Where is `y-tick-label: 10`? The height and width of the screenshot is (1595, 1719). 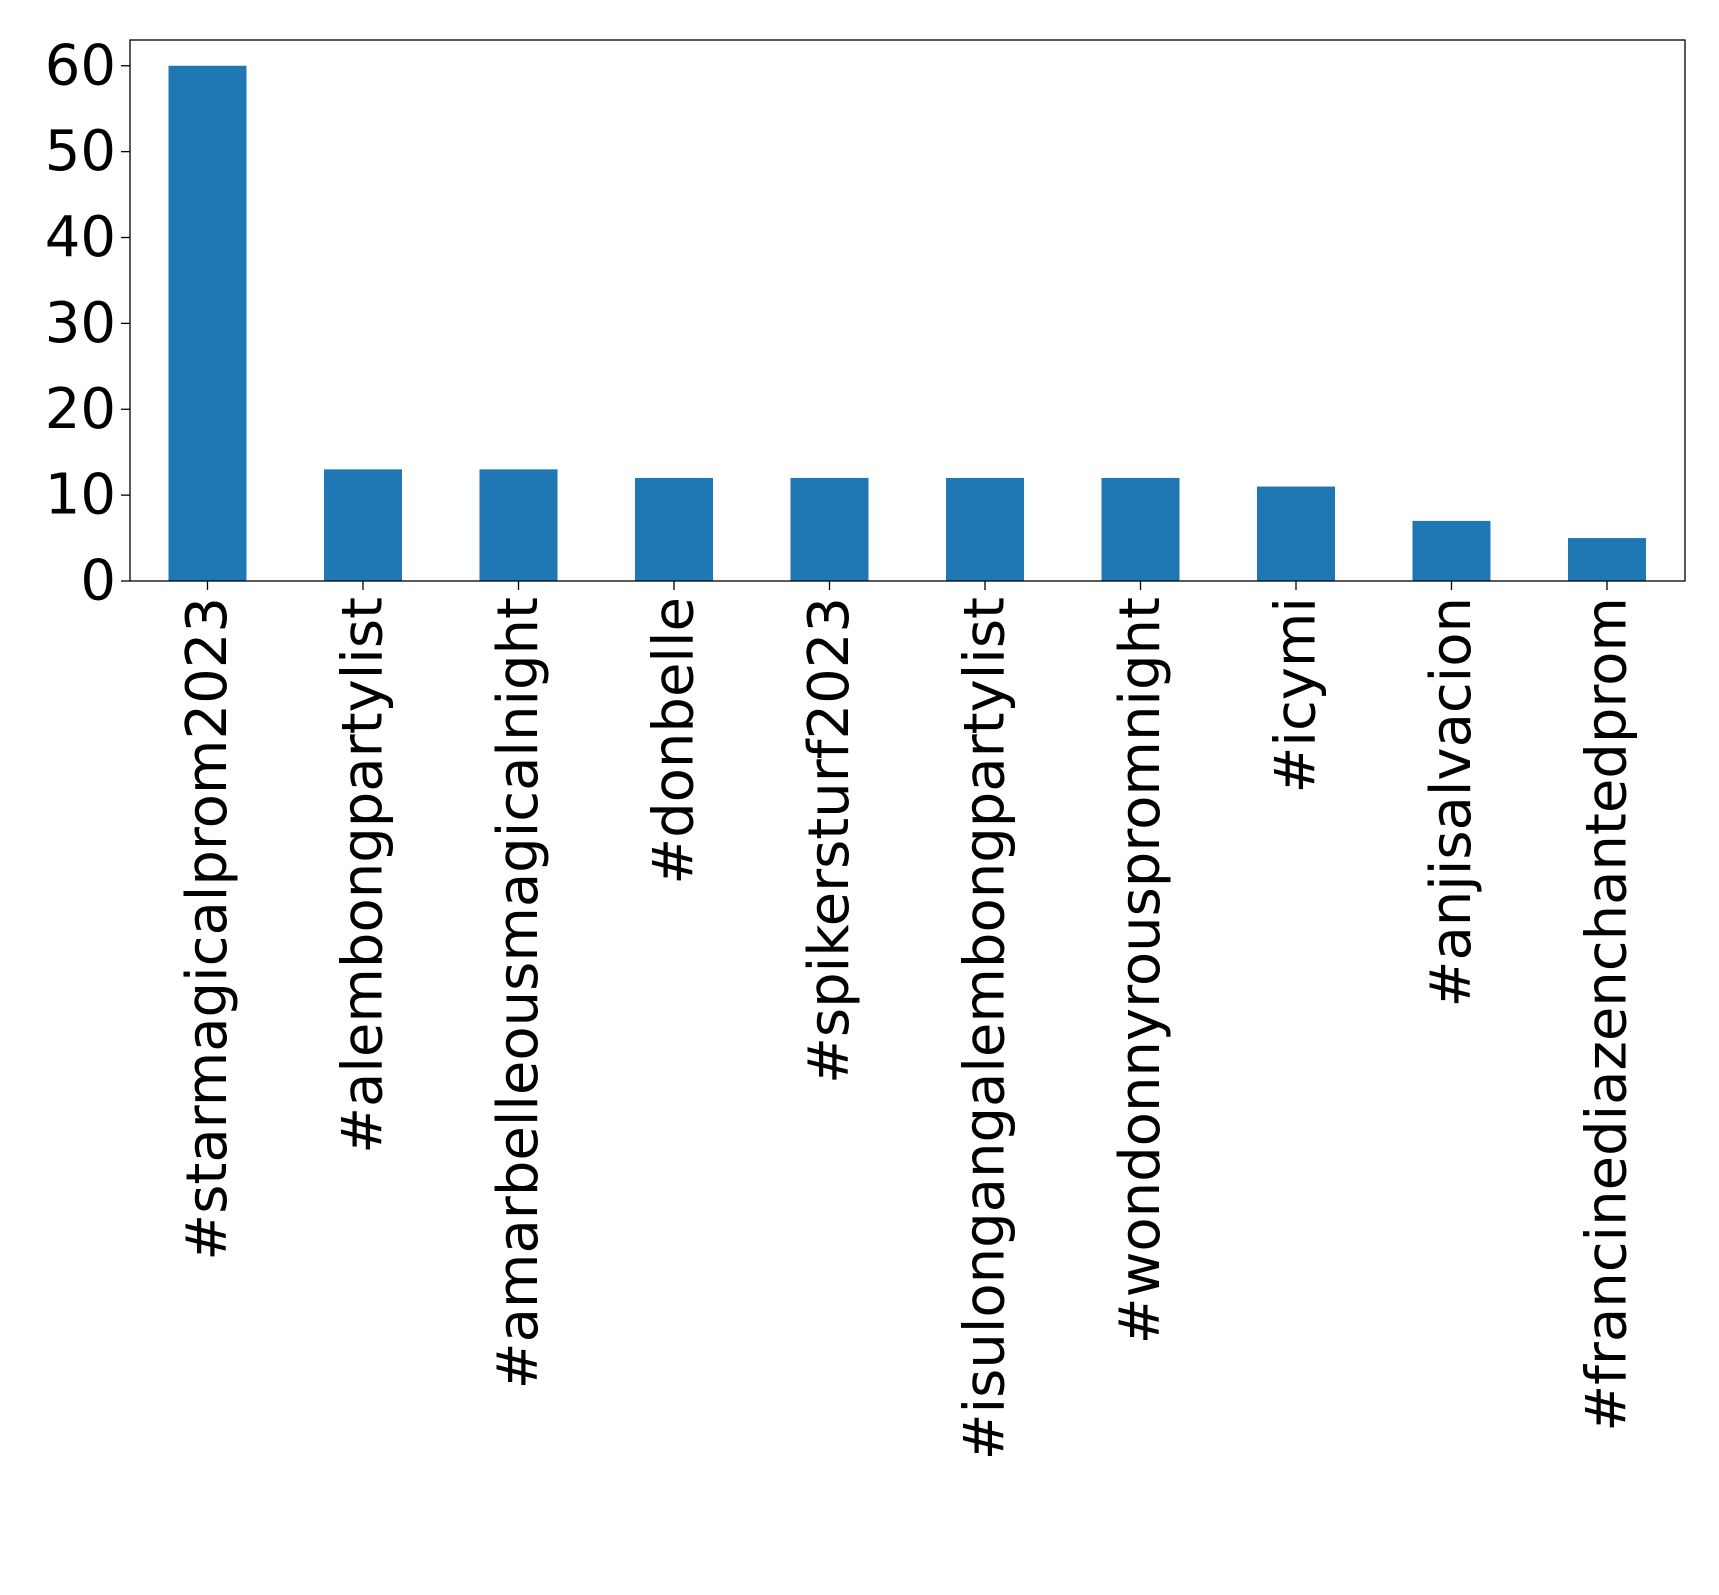
y-tick-label: 10 is located at coordinates (80, 495).